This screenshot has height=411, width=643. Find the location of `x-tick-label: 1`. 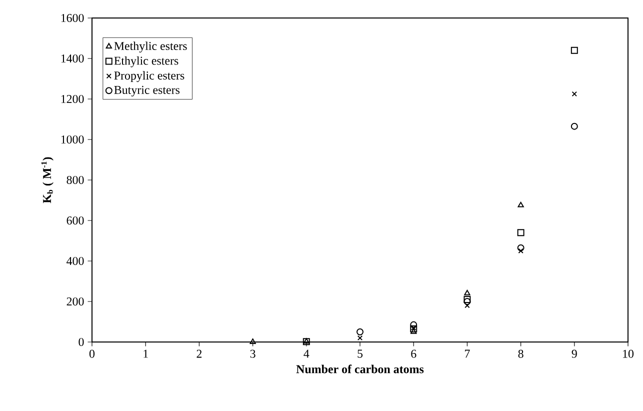

x-tick-label: 1 is located at coordinates (146, 354).